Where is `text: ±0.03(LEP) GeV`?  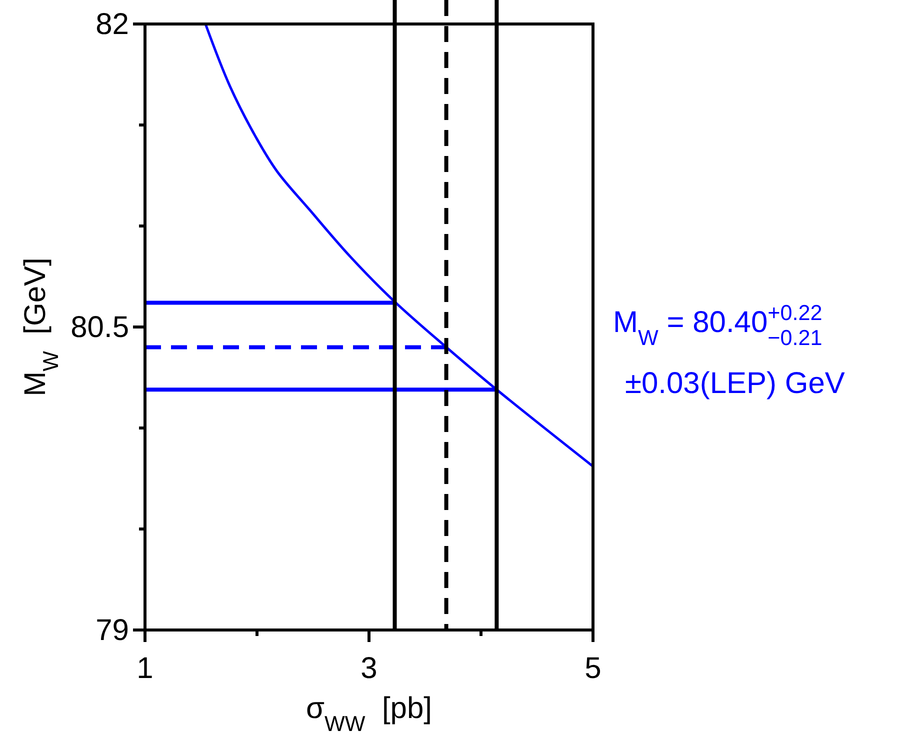 text: ±0.03(LEP) GeV is located at coordinates (735, 383).